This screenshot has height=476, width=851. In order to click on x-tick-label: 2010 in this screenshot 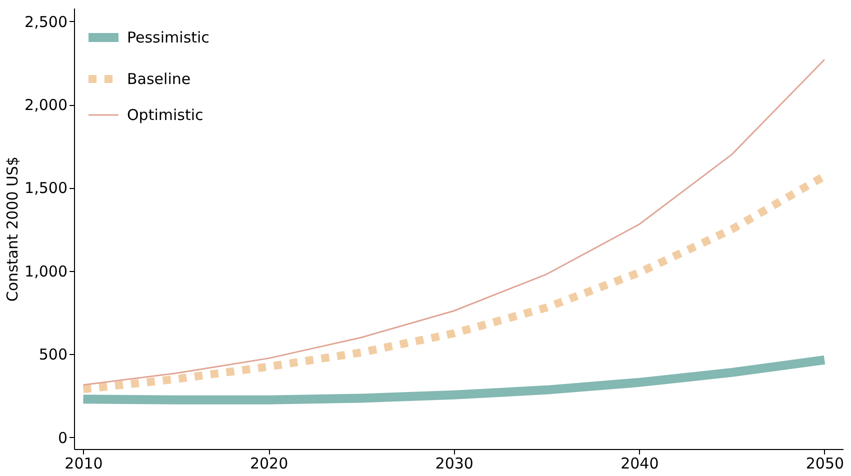, I will do `click(83, 463)`.